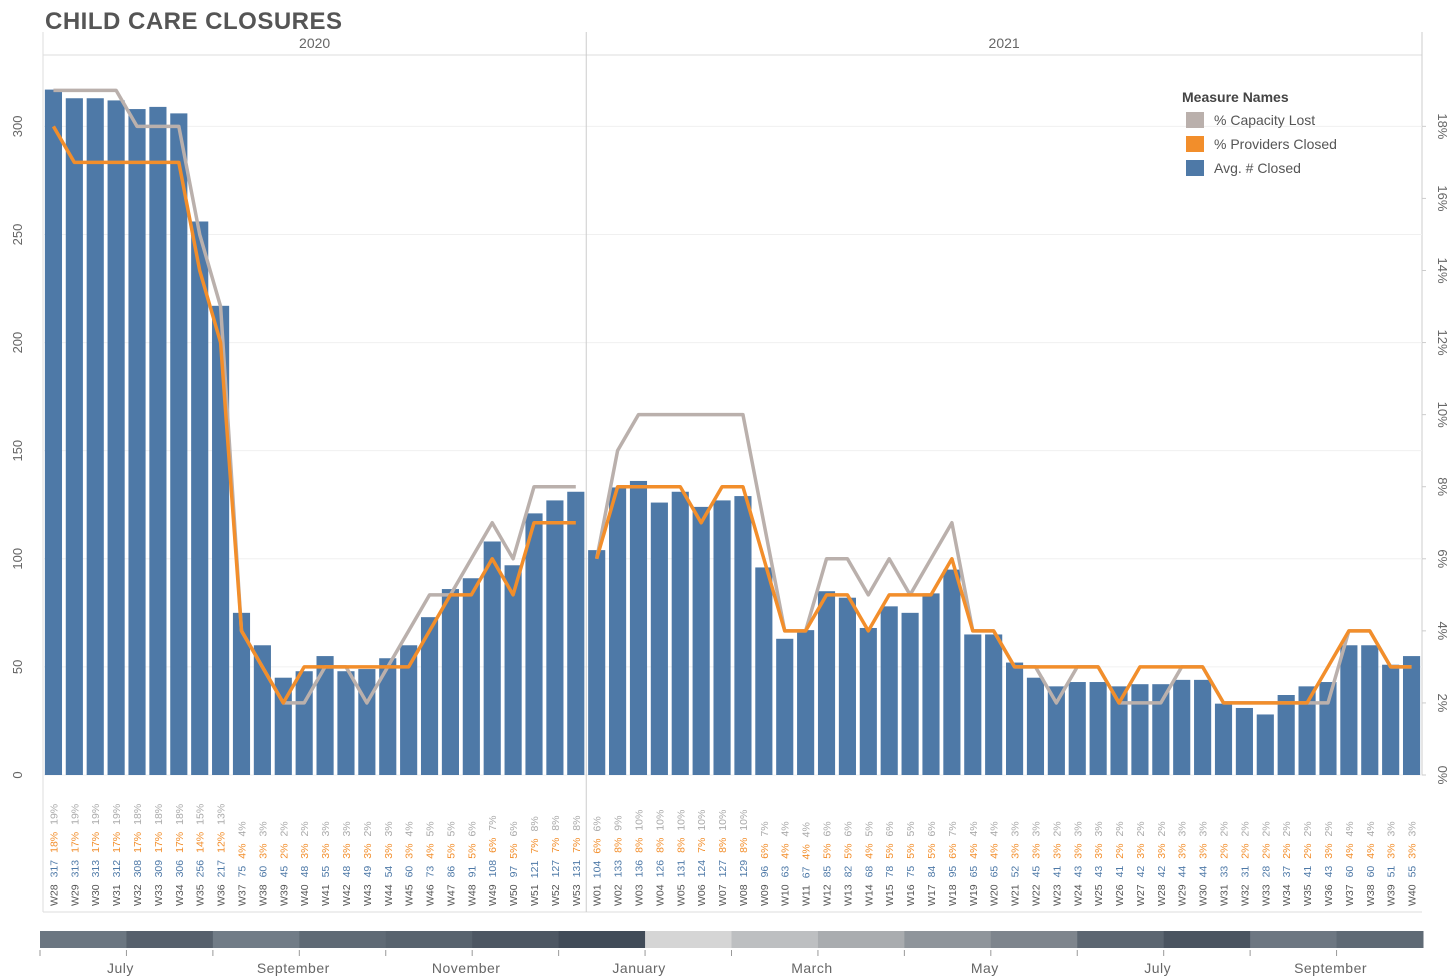 The image size is (1449, 978). Describe the element at coordinates (1442, 126) in the screenshot. I see `y2-tick-label: 18%` at that location.